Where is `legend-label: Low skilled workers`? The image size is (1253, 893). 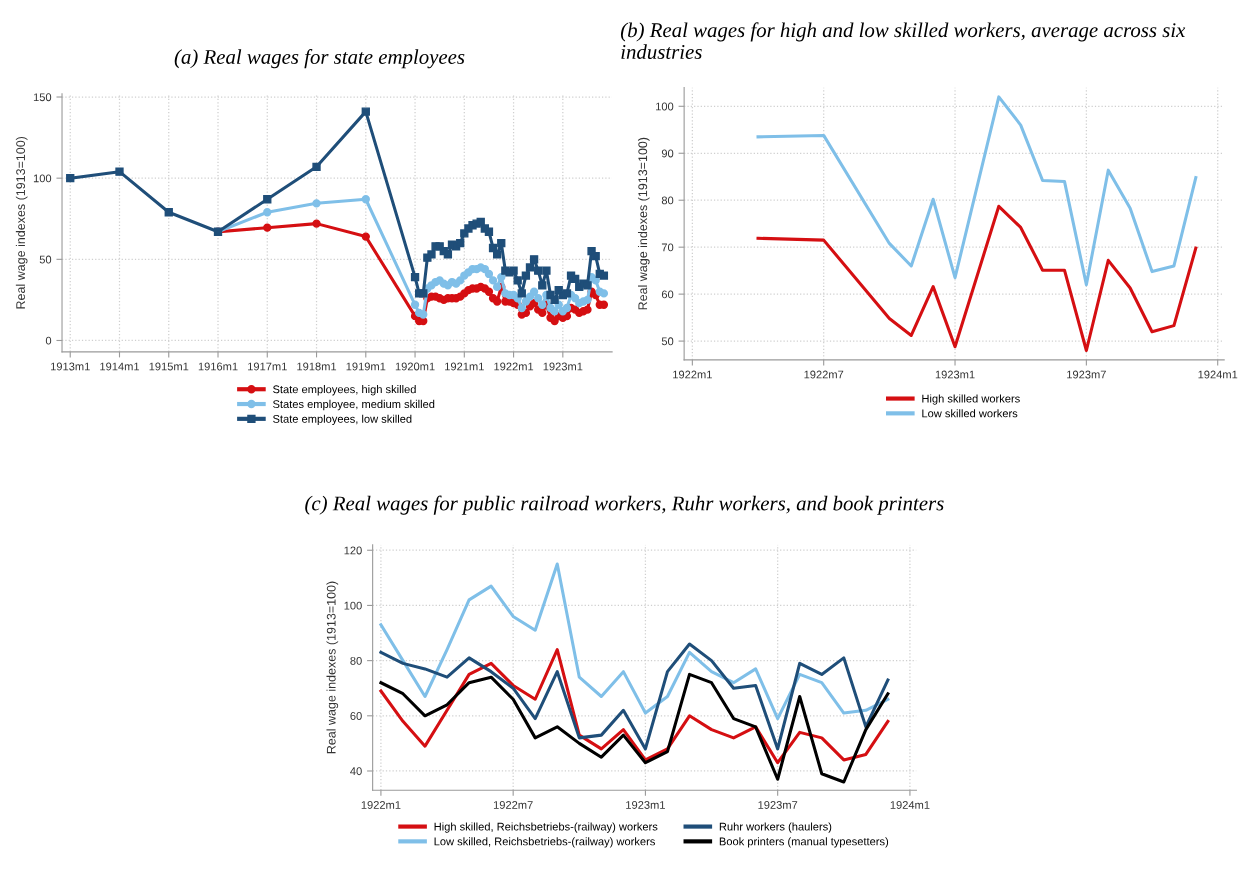 legend-label: Low skilled workers is located at coordinates (970, 413).